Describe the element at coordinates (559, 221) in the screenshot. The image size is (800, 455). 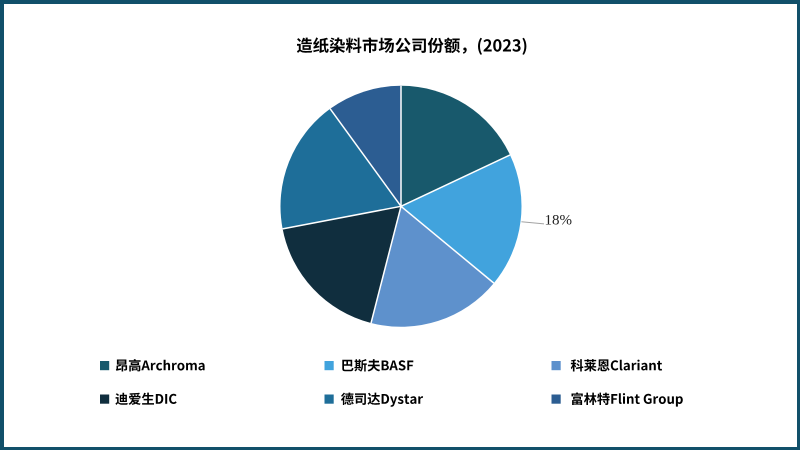
I see `svg-text: 18%` at that location.